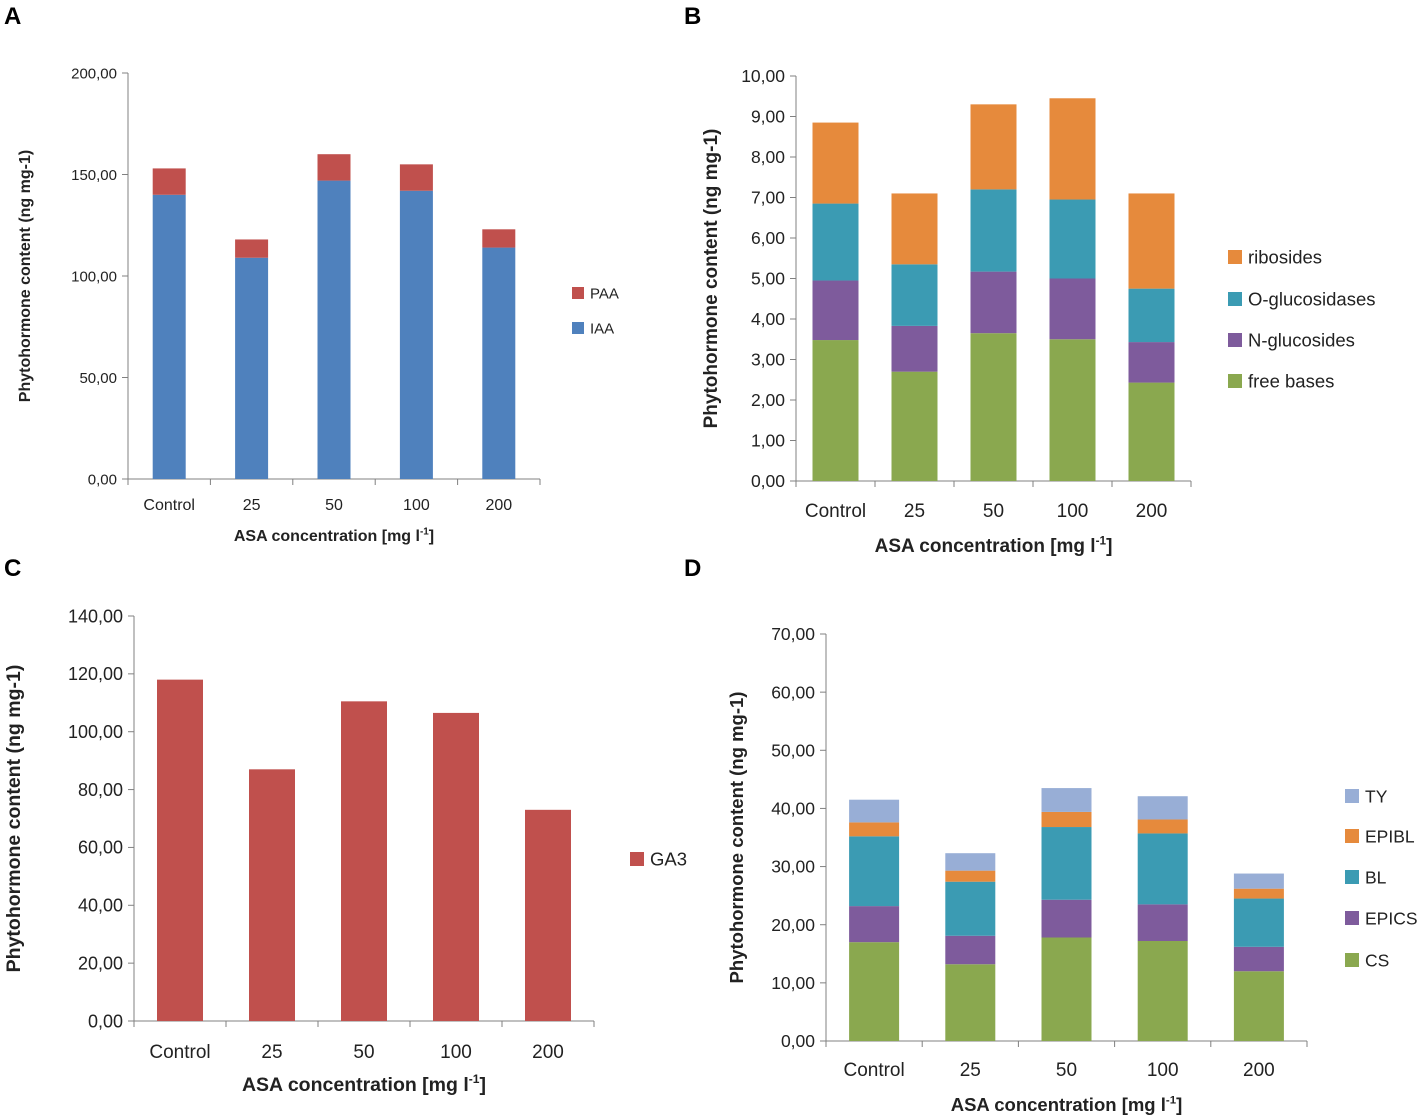 Image resolution: width=1417 pixels, height=1120 pixels. I want to click on bar-ribosides-control, so click(835, 163).